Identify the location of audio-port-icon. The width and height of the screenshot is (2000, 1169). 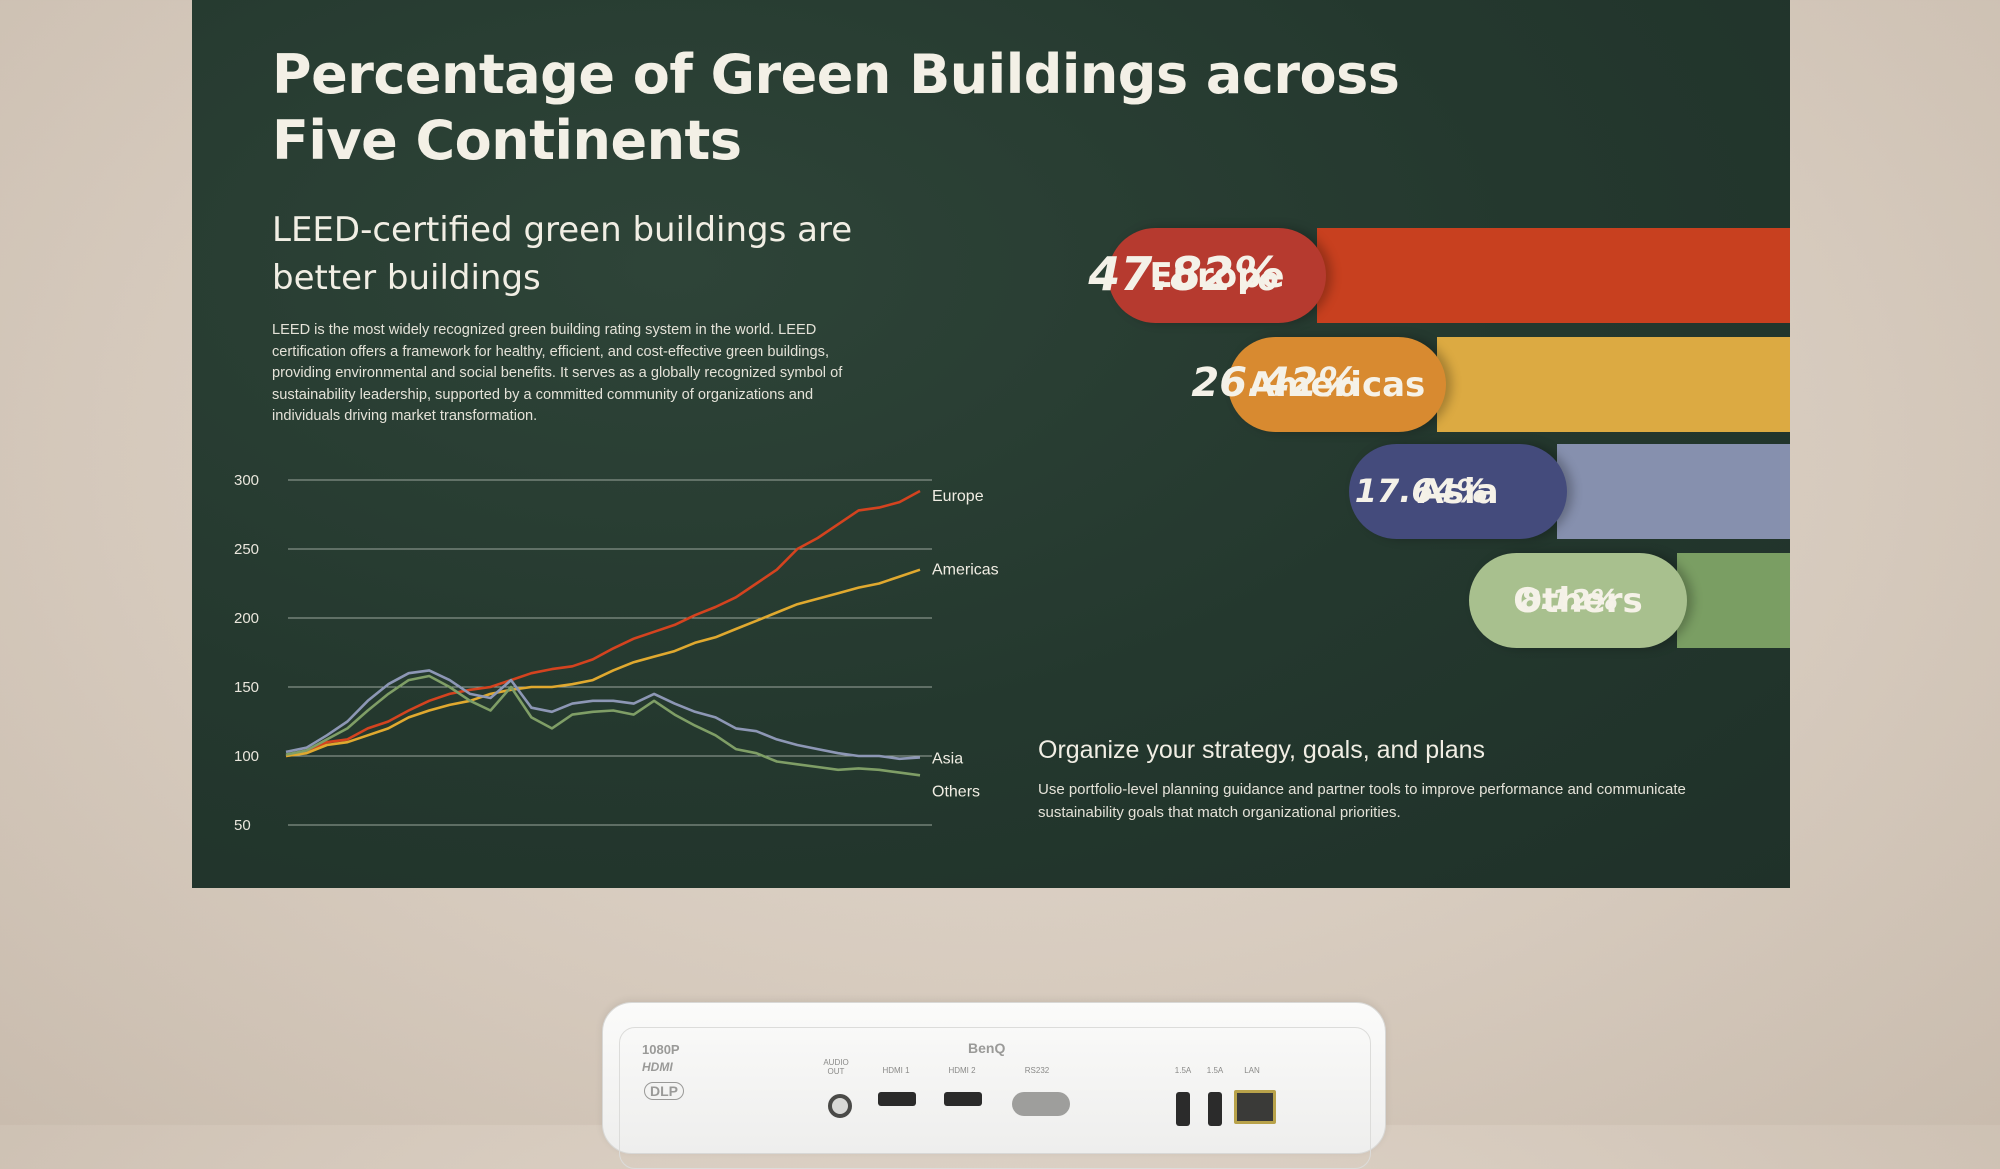
(840, 1106).